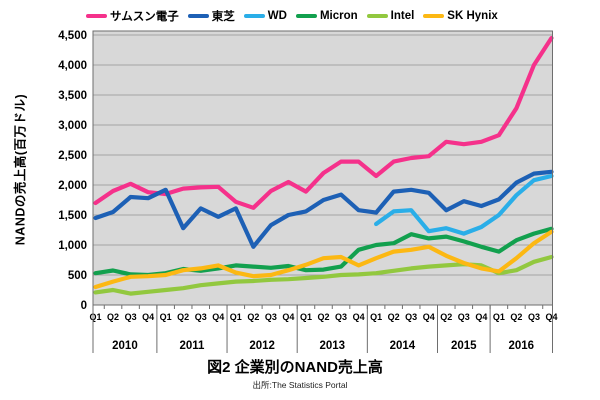 The image size is (600, 400). What do you see at coordinates (323, 259) in the screenshot?
I see `series-line-skhynix` at bounding box center [323, 259].